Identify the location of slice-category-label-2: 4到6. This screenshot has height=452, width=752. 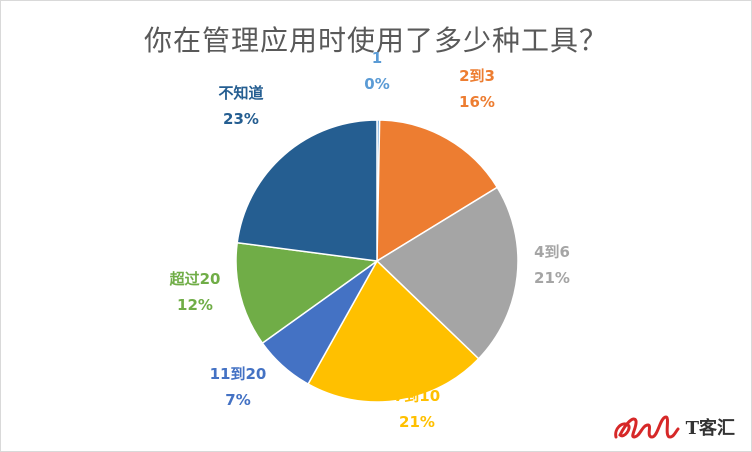
(552, 252).